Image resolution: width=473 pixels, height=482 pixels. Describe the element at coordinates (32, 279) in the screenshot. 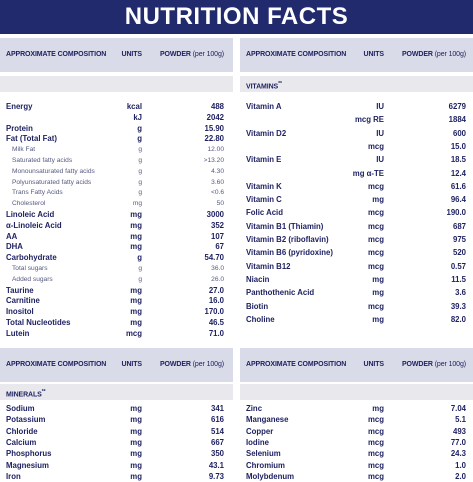

I see `row-name: Added sugars` at that location.